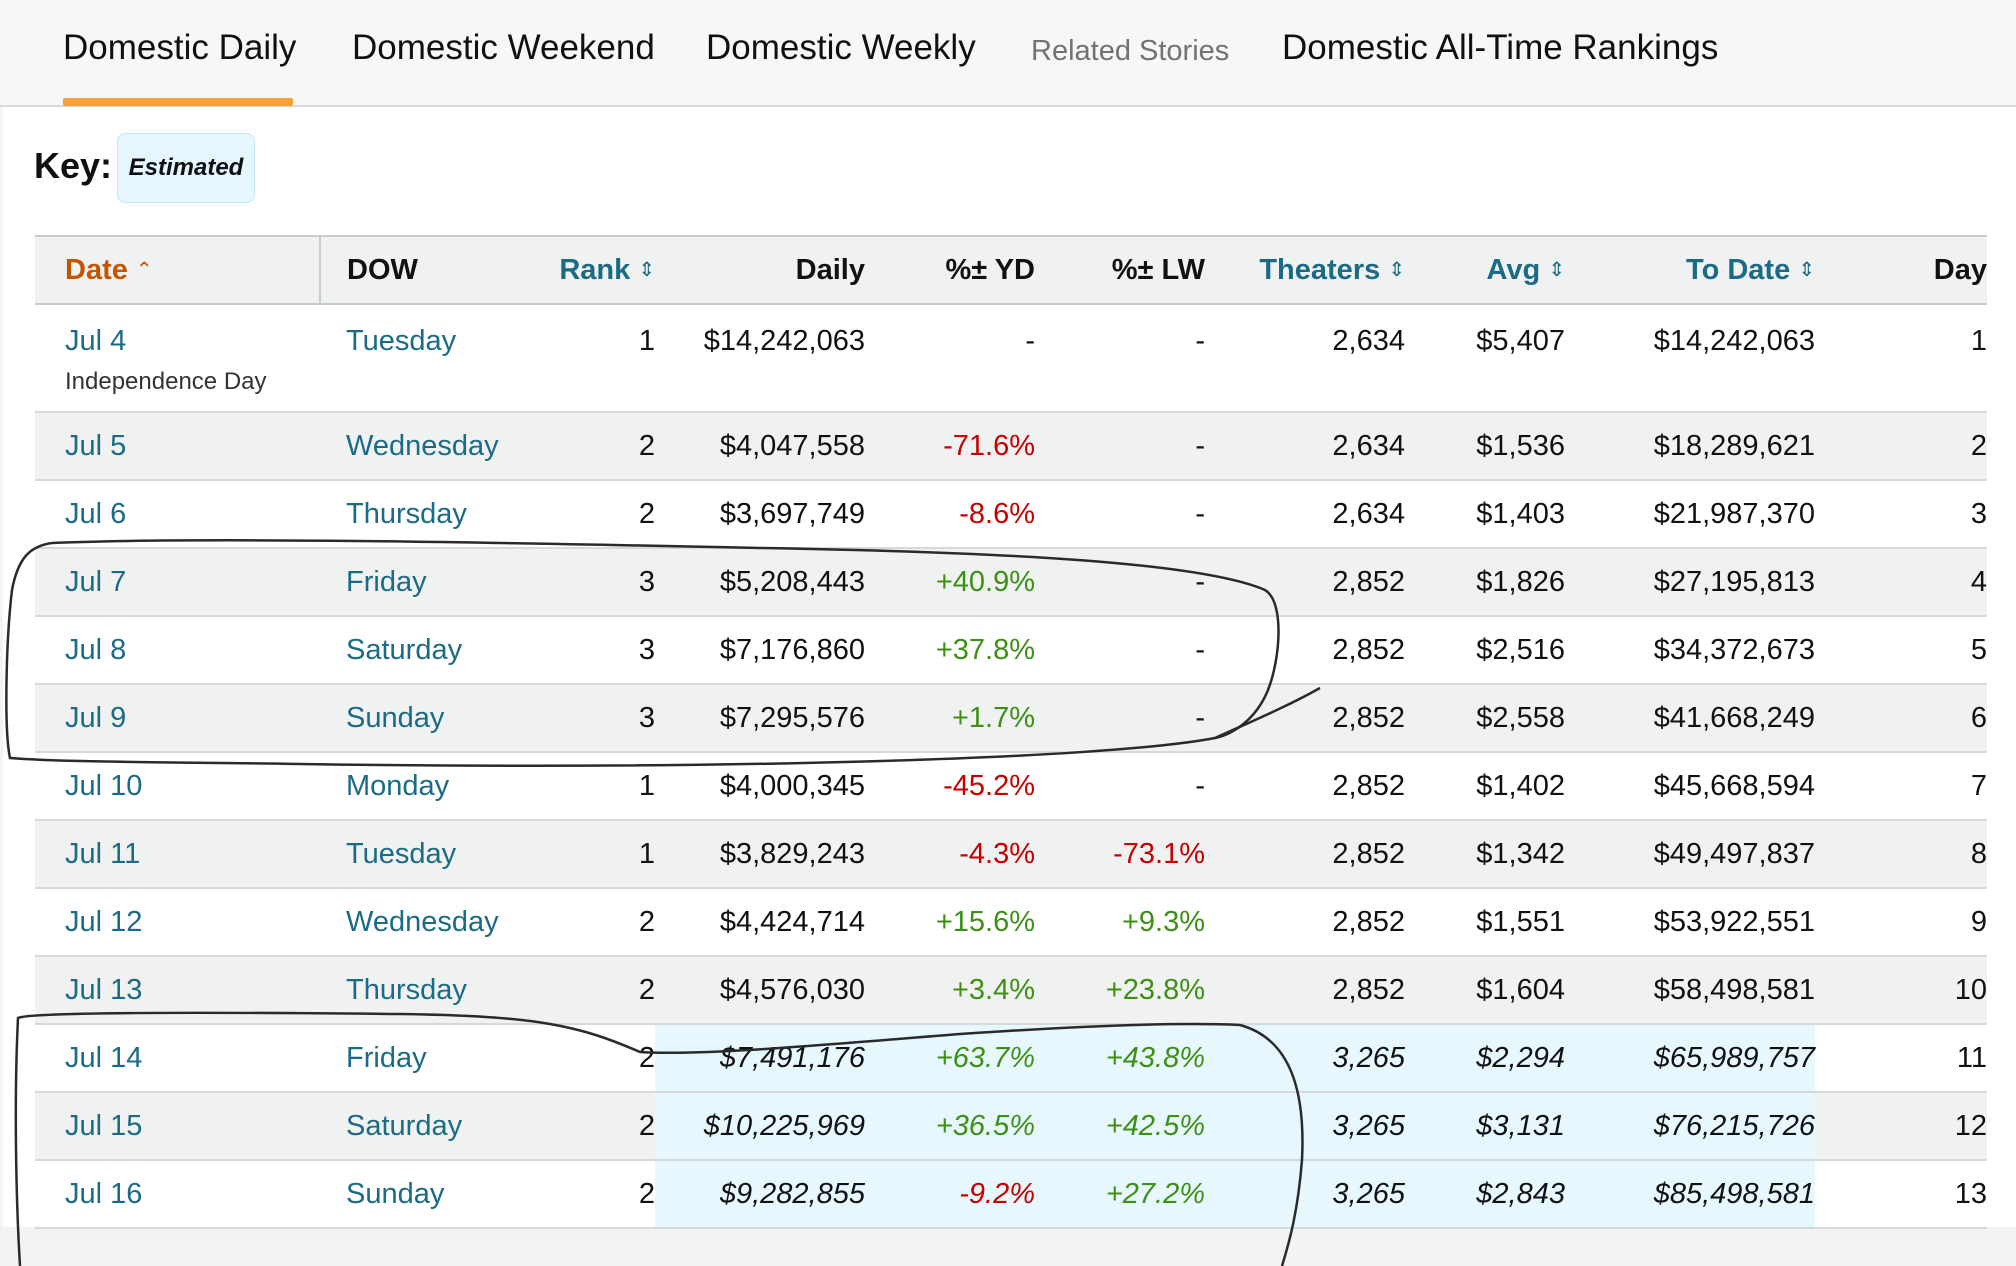 The image size is (2016, 1266). Describe the element at coordinates (104, 785) in the screenshot. I see `date-link: Jul 10` at that location.